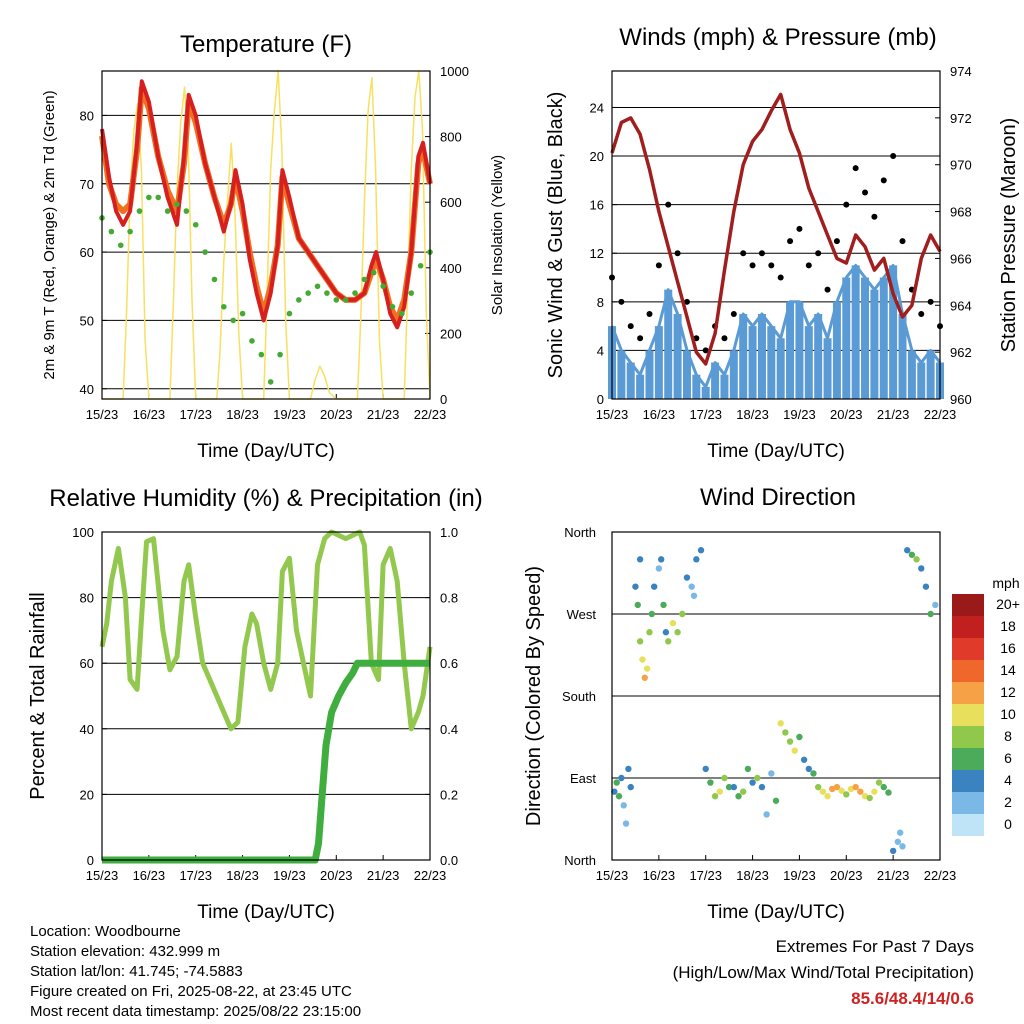 This screenshot has height=1024, width=1024. What do you see at coordinates (961, 118) in the screenshot?
I see `y2-tick-label: 972` at bounding box center [961, 118].